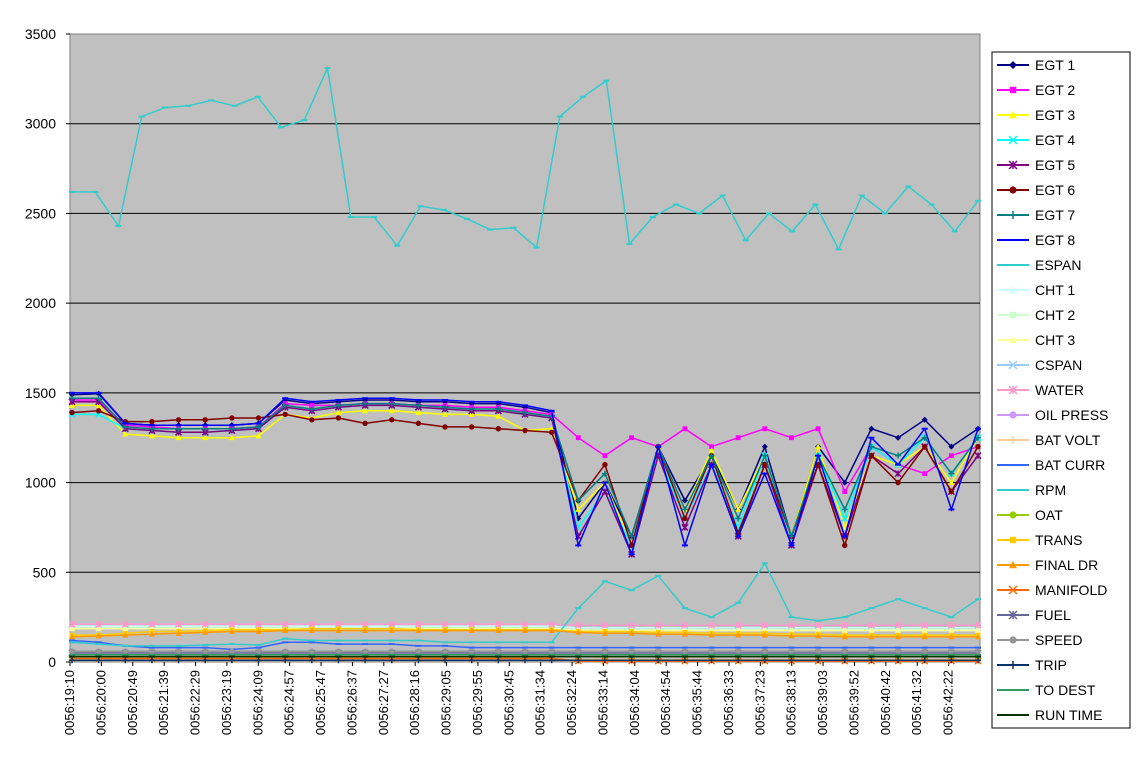 Image resolution: width=1138 pixels, height=778 pixels. Describe the element at coordinates (1036, 90) in the screenshot. I see `legend-entry: EGT 2` at that location.